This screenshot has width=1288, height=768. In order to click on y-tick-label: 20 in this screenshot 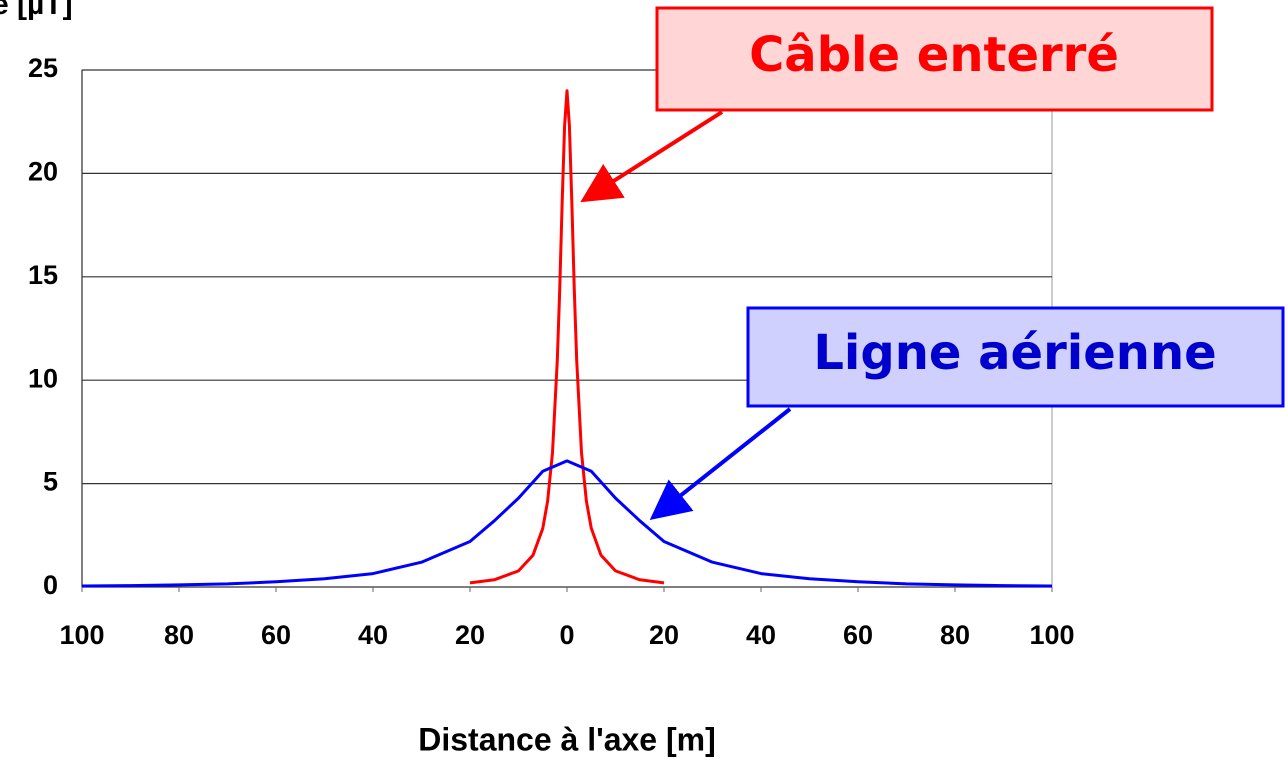, I will do `click(43, 172)`.